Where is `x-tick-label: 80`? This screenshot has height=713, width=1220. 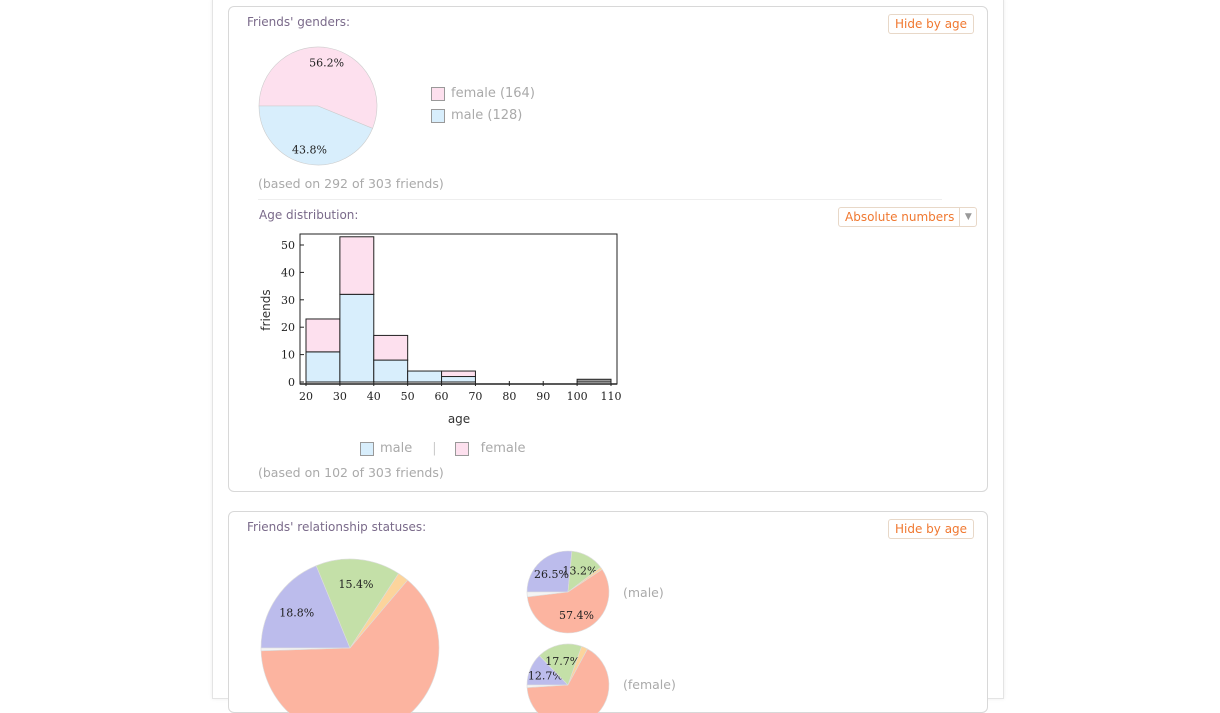 x-tick-label: 80 is located at coordinates (509, 396).